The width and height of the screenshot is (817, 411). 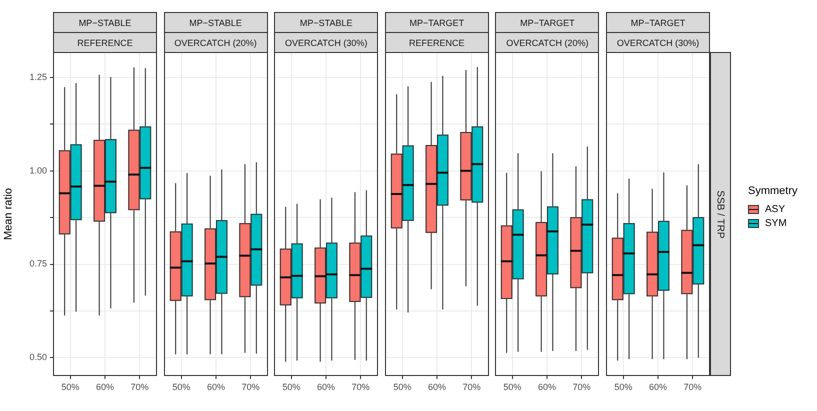 I want to click on y-tick-label: 1.00, so click(x=38, y=170).